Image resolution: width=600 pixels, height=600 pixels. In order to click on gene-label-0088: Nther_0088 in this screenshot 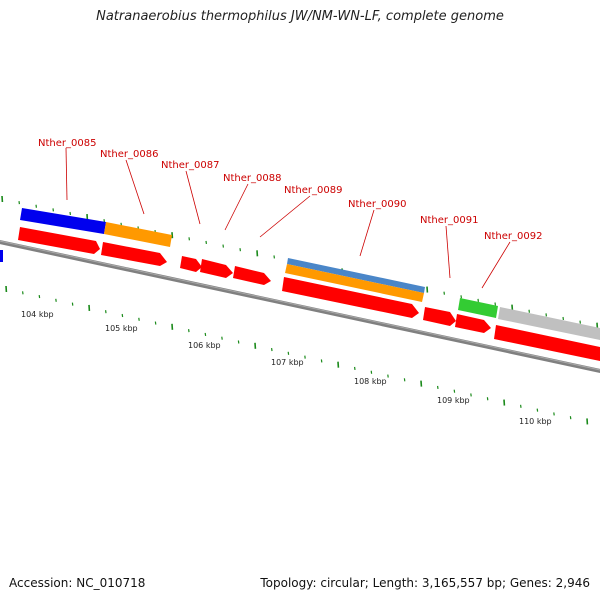, I will do `click(252, 178)`.